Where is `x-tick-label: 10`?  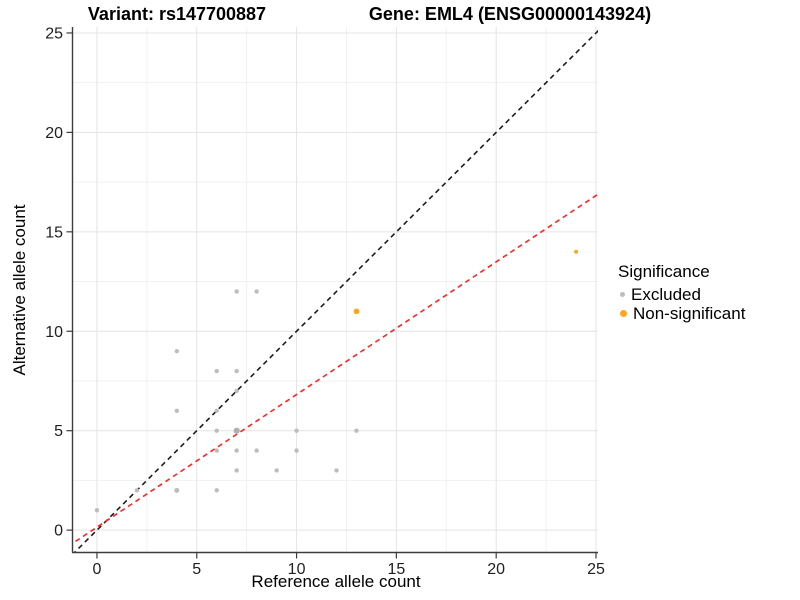 x-tick-label: 10 is located at coordinates (297, 569).